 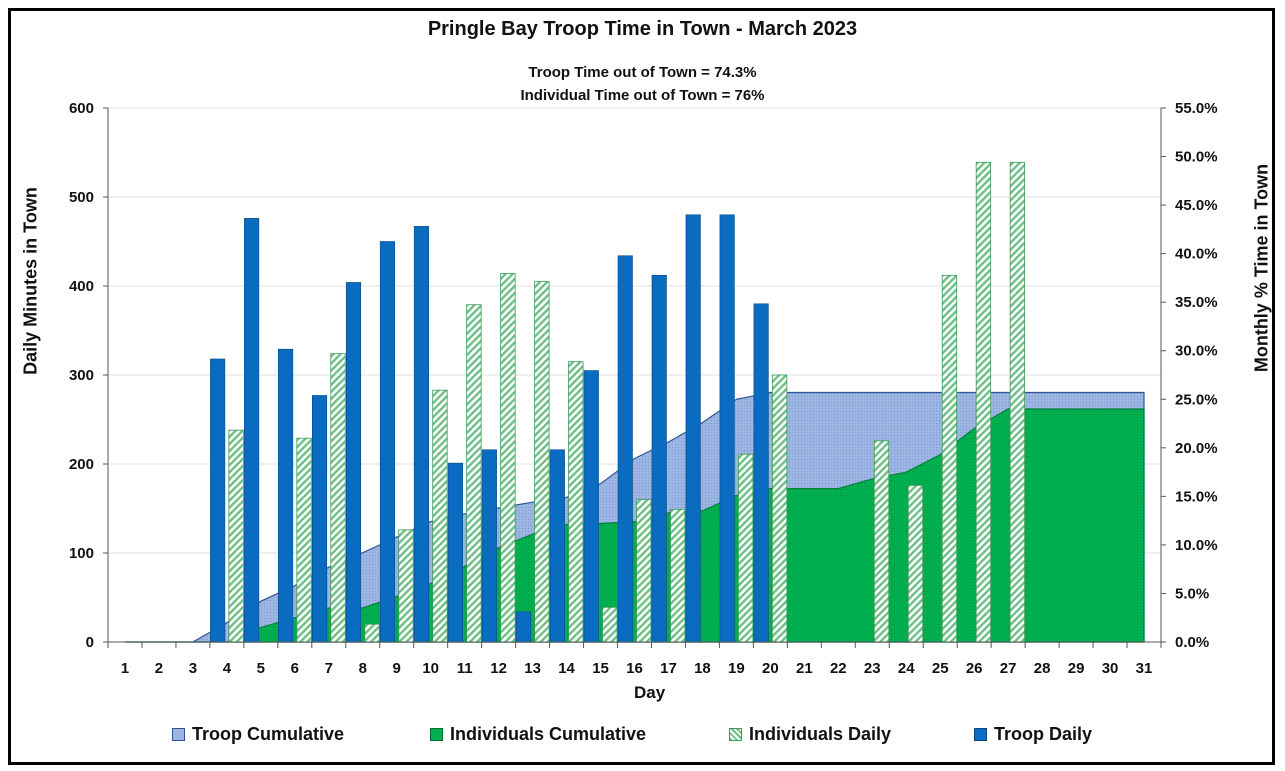 I want to click on x-tick-label: 2, so click(x=159, y=668).